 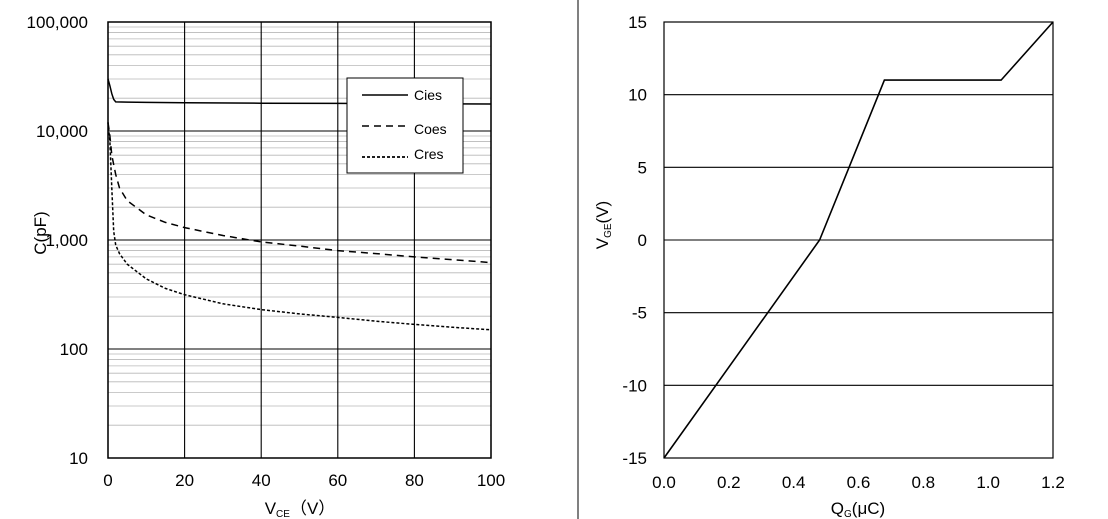 I want to click on gate-charge-x-ticks: 0.0 0.2 0.4 0.6 0.8 1.0 1.2, so click(x=858, y=482).